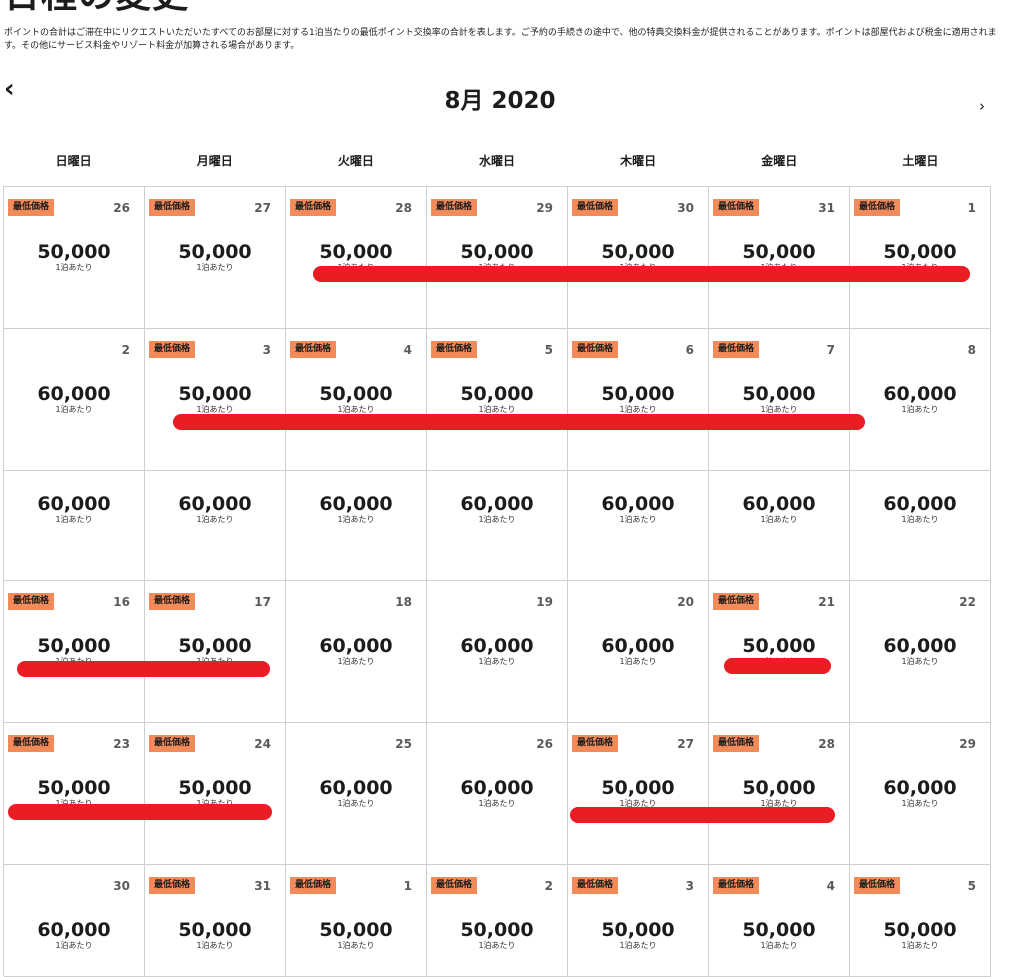 The width and height of the screenshot is (1024, 977). Describe the element at coordinates (356, 652) in the screenshot. I see `calendar-day-cell: 18 60,000 1泊あたり` at that location.